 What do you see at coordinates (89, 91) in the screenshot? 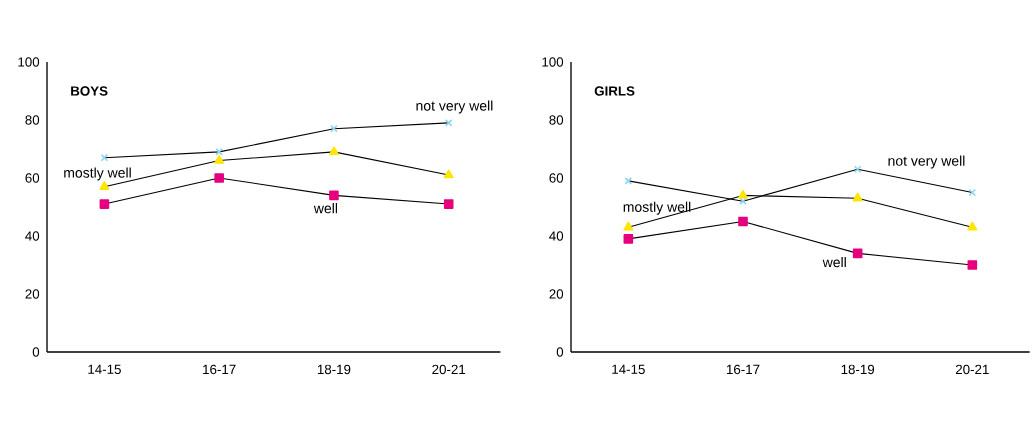
I see `text: BOYS` at bounding box center [89, 91].